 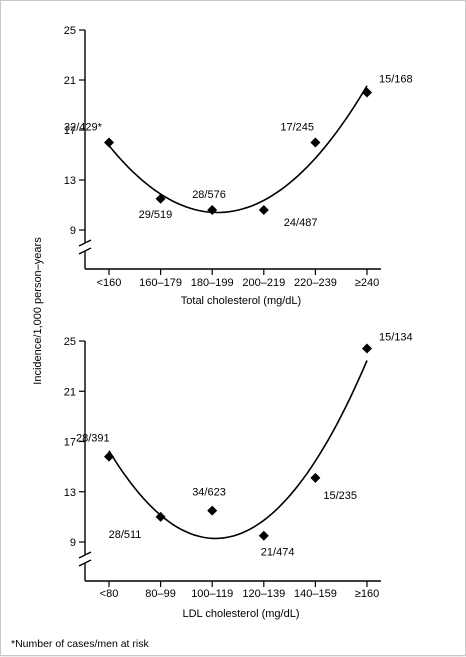 What do you see at coordinates (241, 301) in the screenshot?
I see `x-axis-title: Total cholesterol (mg/dL)` at bounding box center [241, 301].